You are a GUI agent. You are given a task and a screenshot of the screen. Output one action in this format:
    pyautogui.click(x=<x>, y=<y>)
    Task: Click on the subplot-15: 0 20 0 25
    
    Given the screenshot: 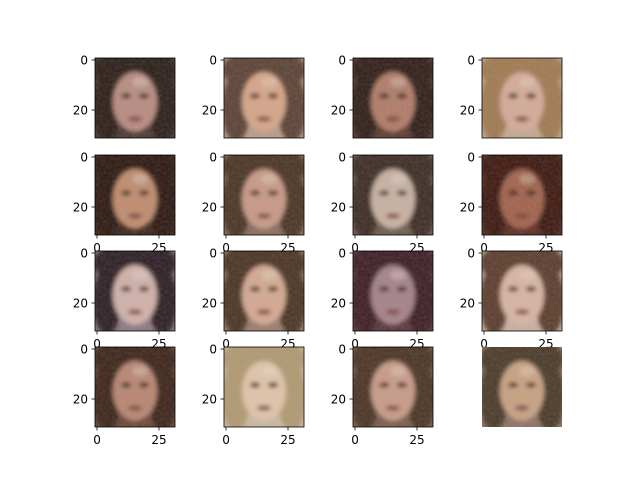 What is the action you would take?
    pyautogui.click(x=382, y=395)
    